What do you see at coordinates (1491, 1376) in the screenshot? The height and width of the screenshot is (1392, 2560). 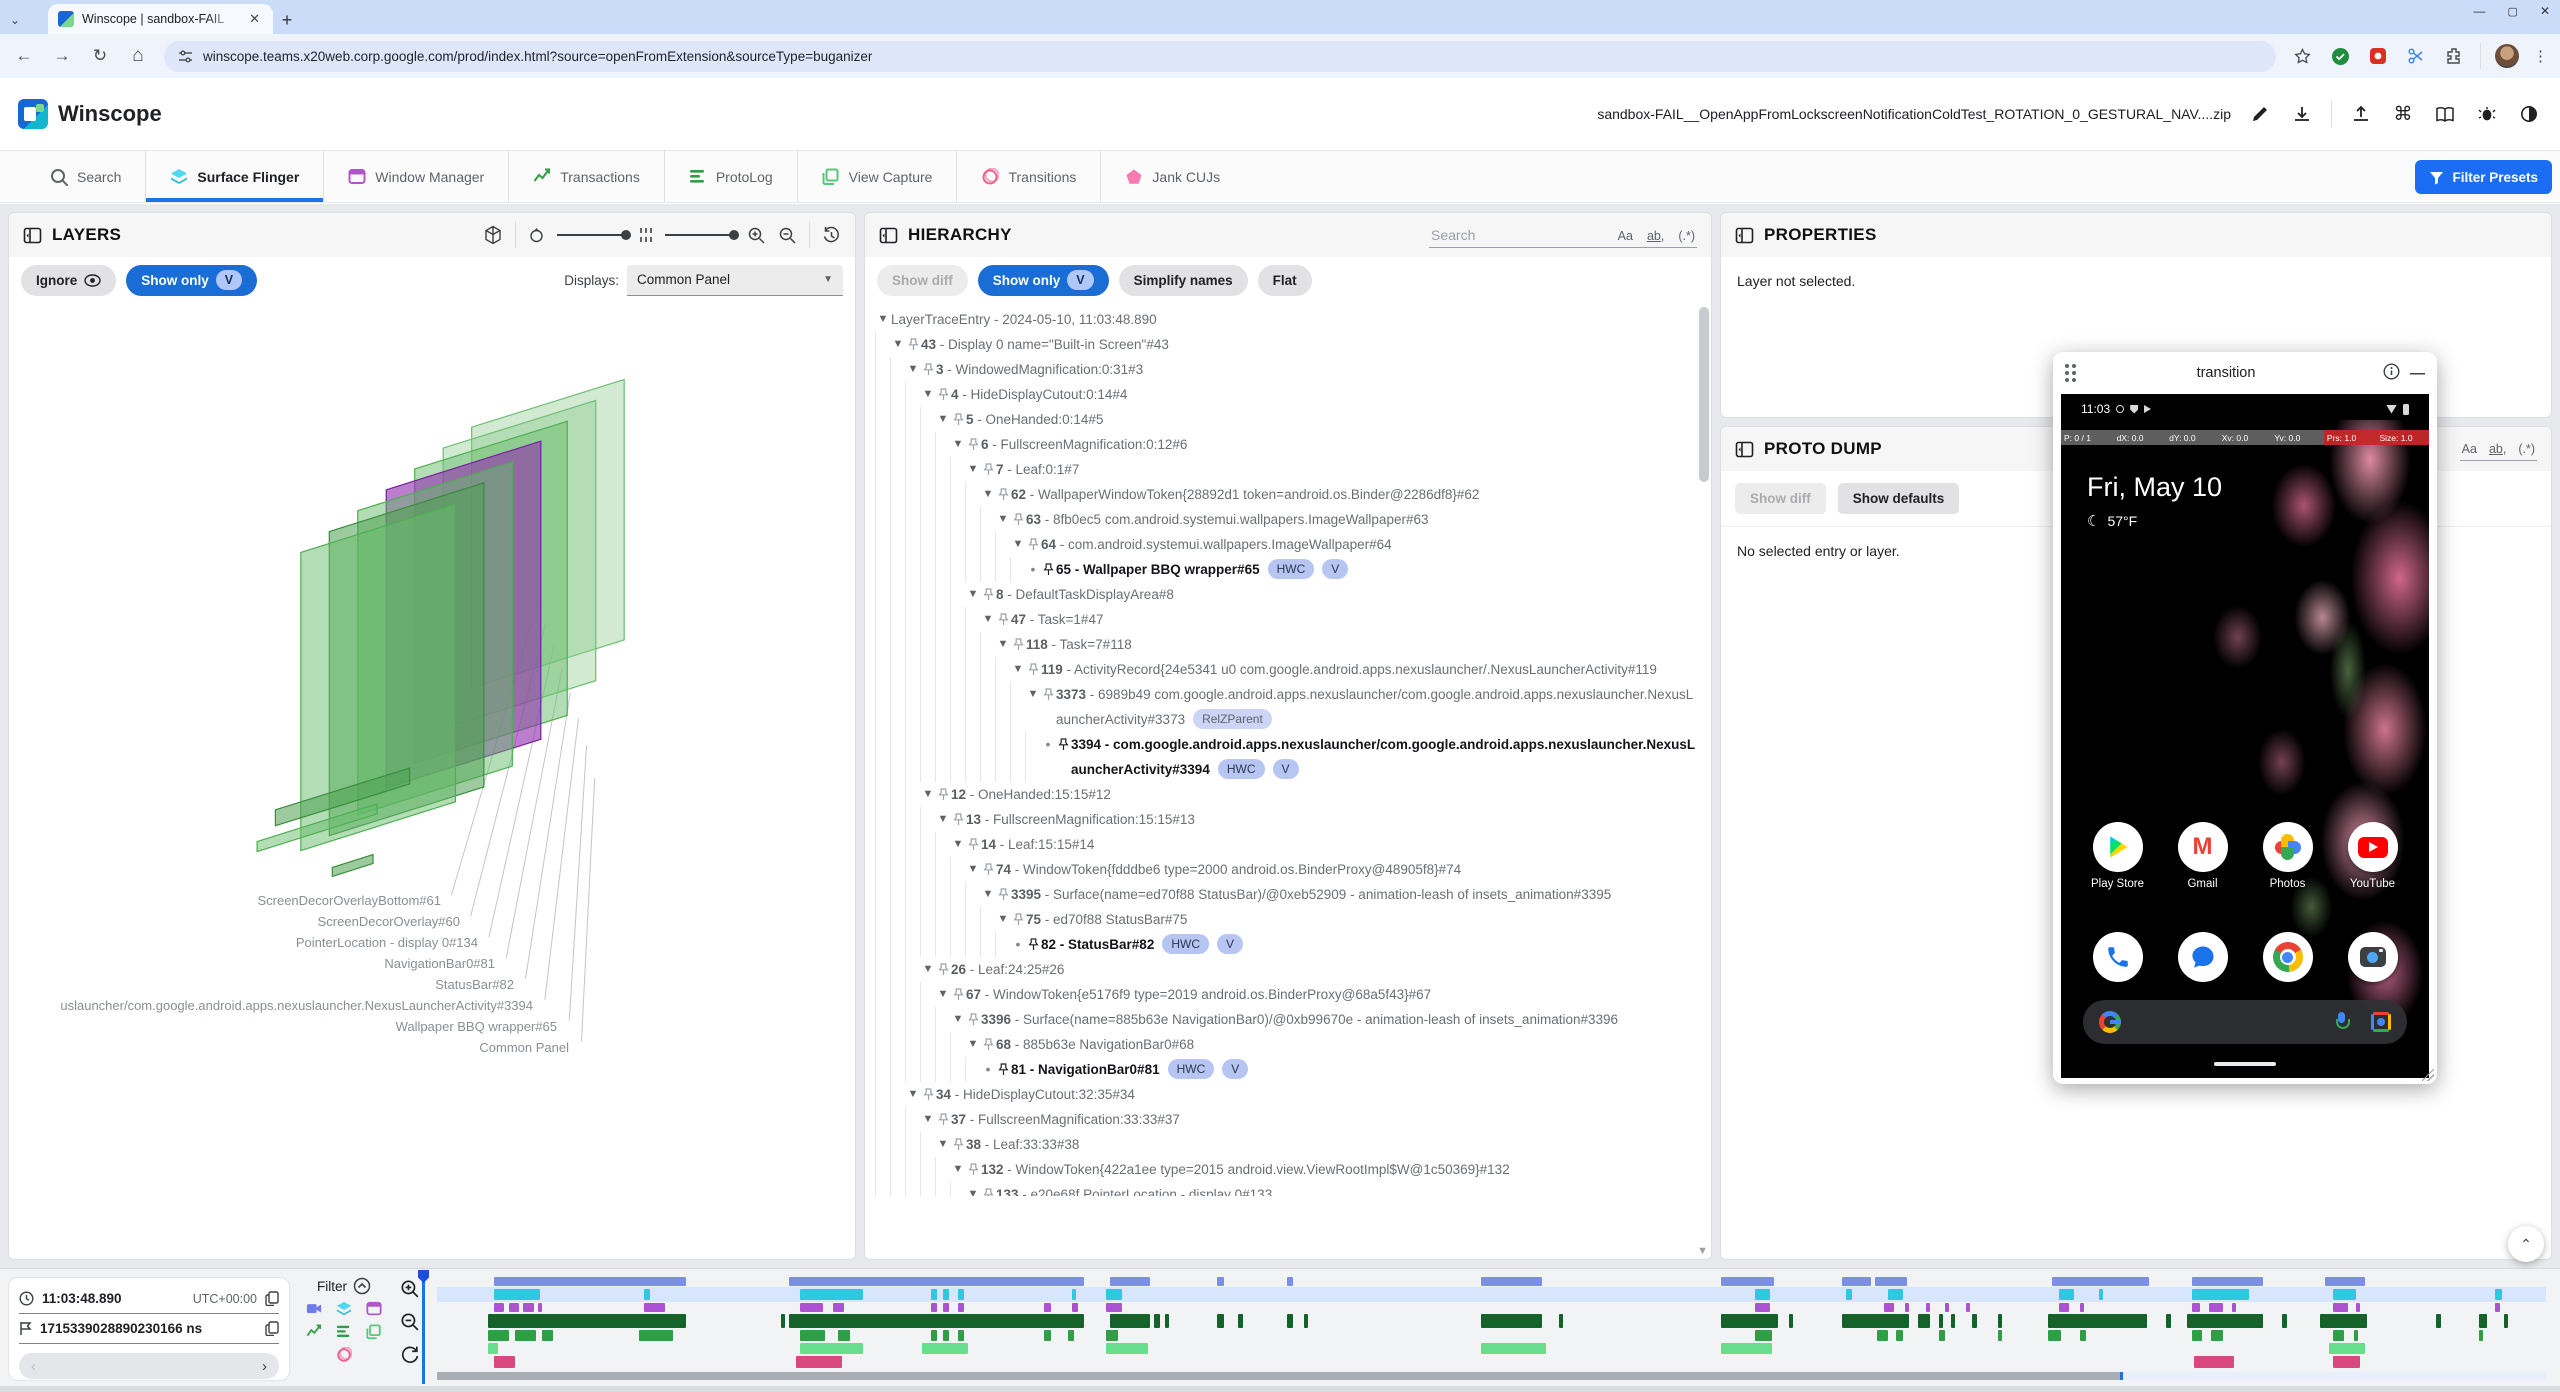 I see `timeline-scrollbar` at bounding box center [1491, 1376].